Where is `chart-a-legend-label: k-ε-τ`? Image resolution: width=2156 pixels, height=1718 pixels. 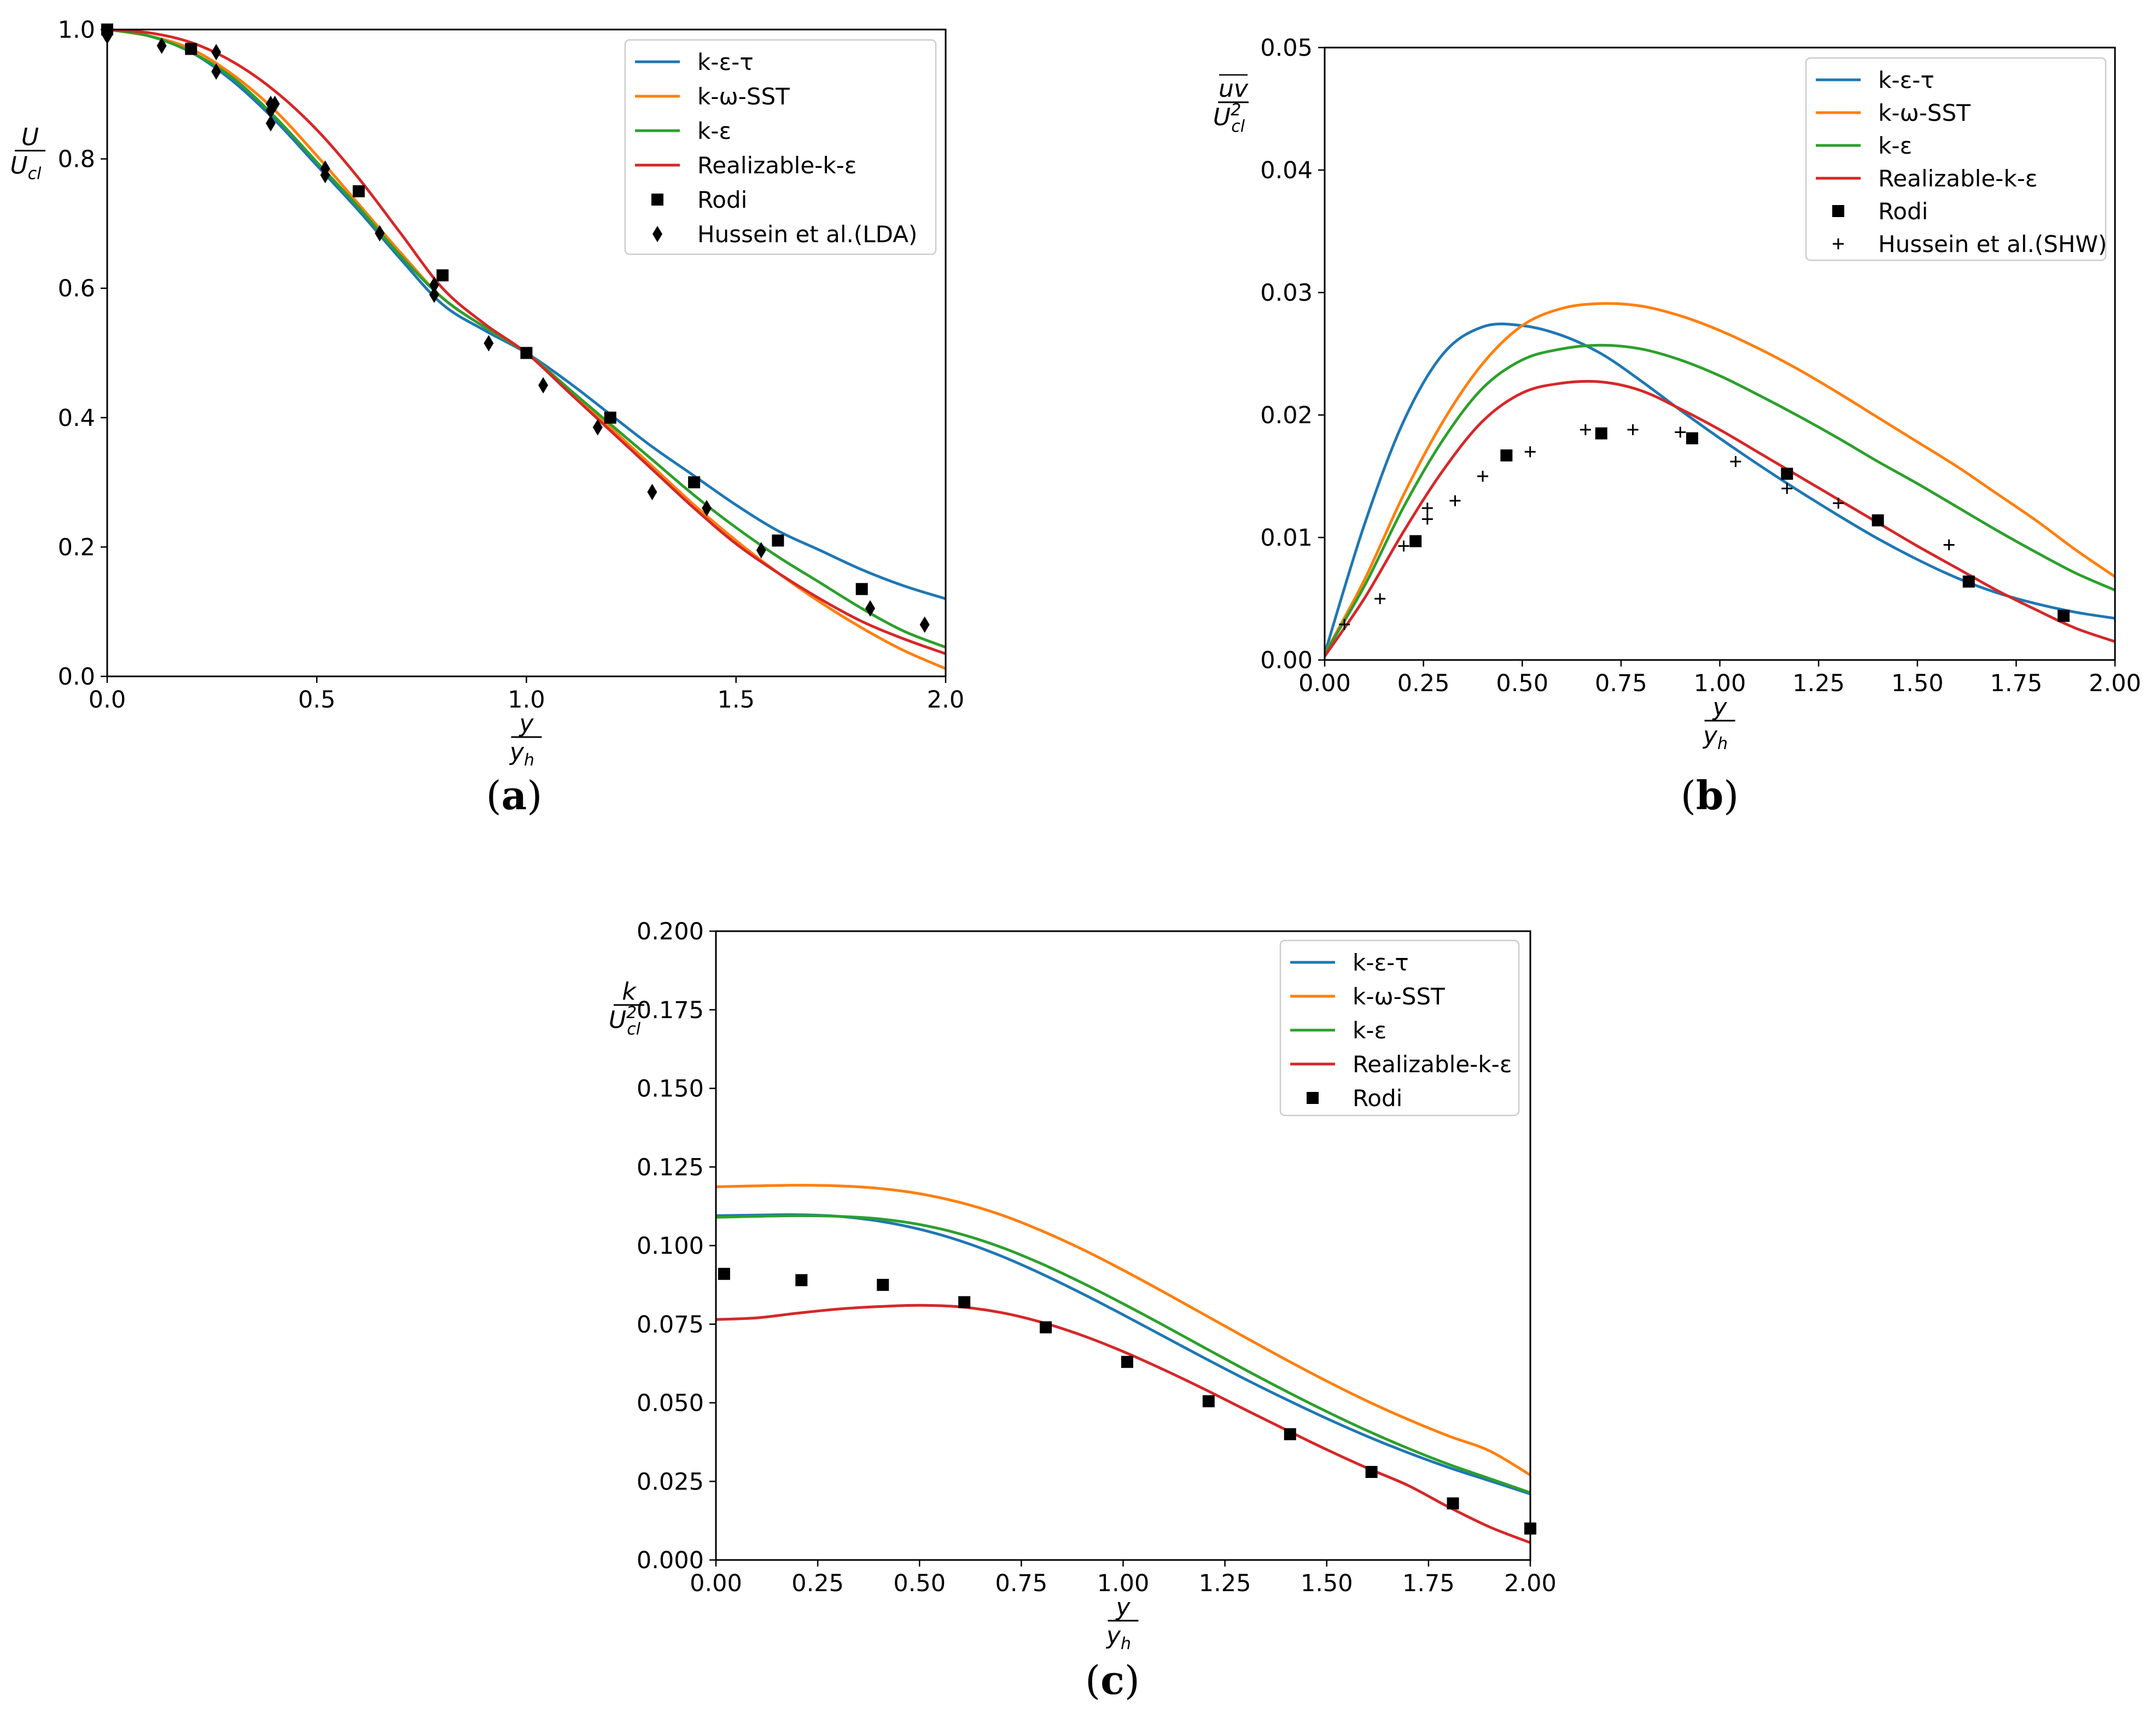 chart-a-legend-label: k-ε-τ is located at coordinates (725, 62).